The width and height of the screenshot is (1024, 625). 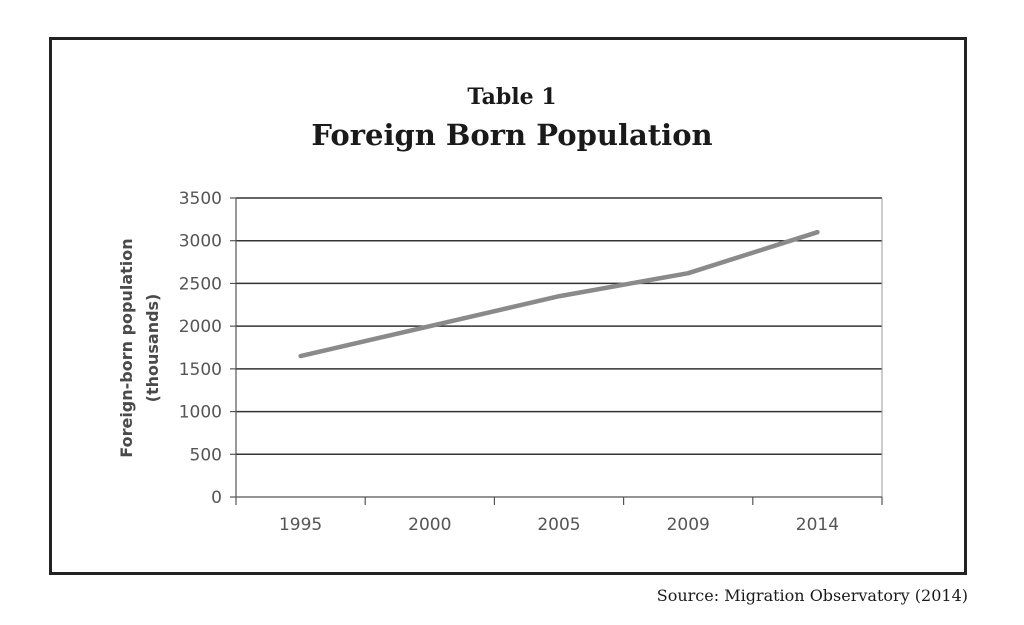 What do you see at coordinates (817, 525) in the screenshot?
I see `x-tick-label: 2014` at bounding box center [817, 525].